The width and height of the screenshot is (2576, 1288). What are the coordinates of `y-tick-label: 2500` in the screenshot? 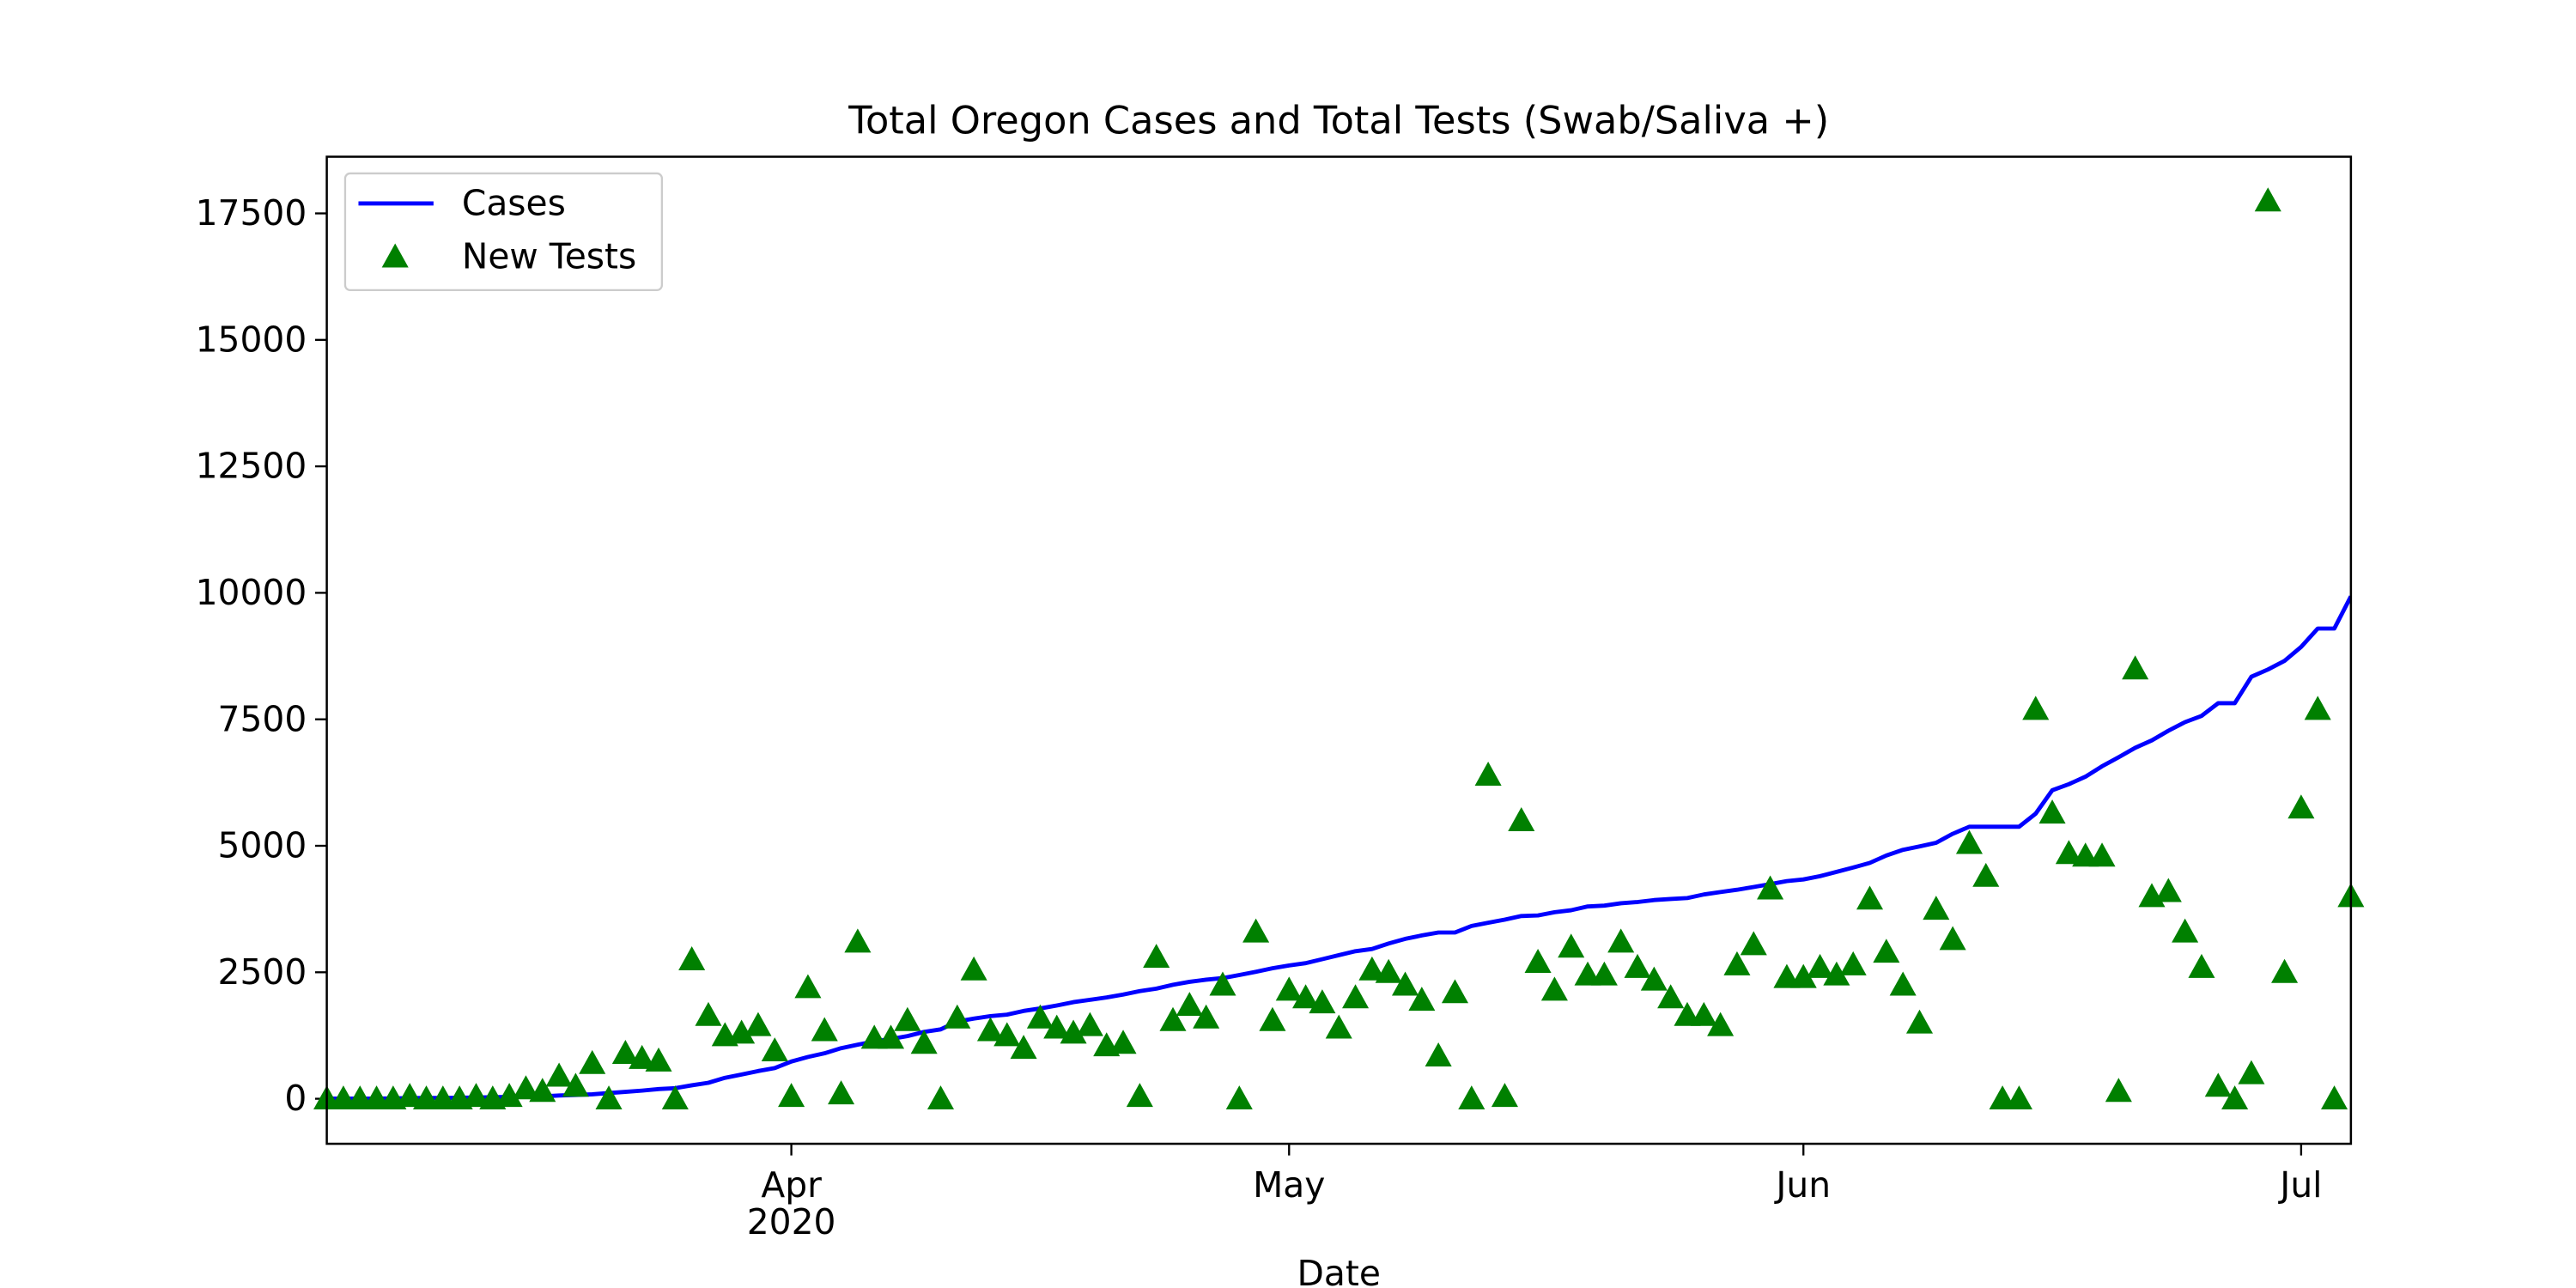 It's located at (262, 972).